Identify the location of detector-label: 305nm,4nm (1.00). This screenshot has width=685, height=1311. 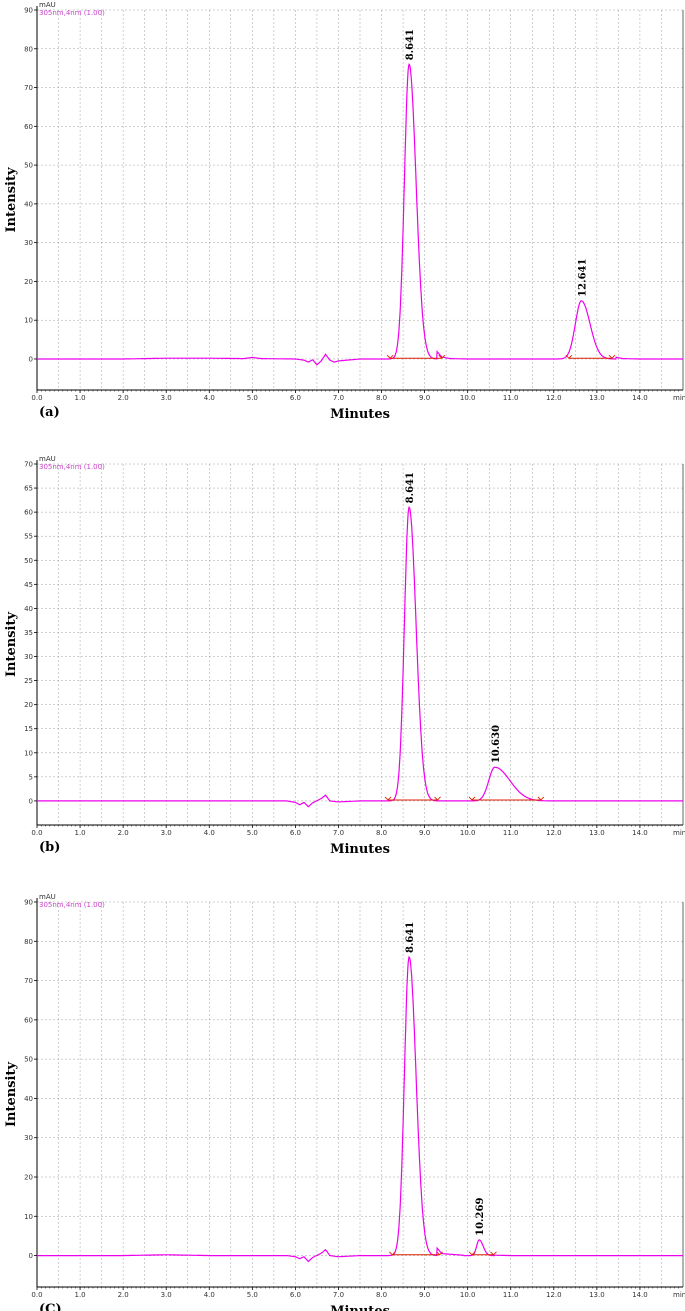
(72, 905).